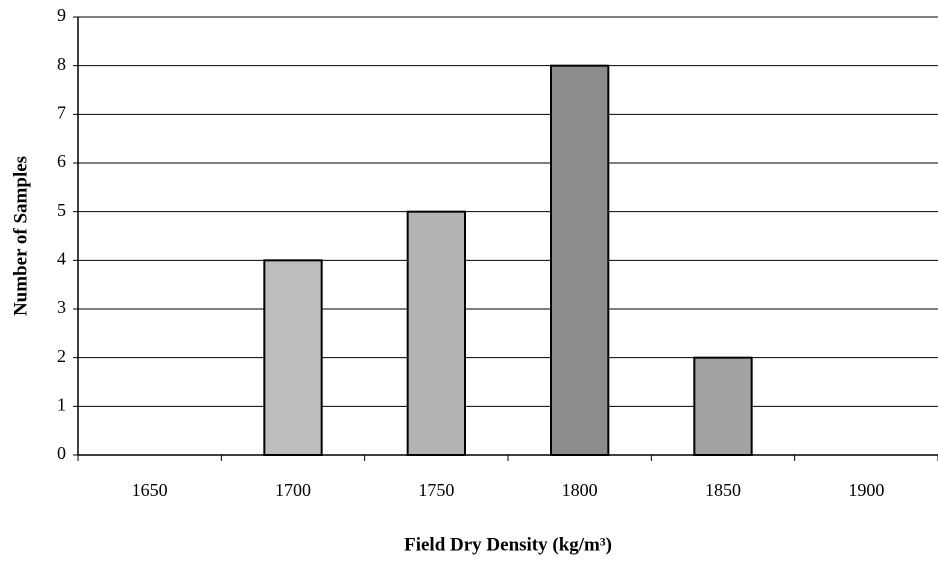 The height and width of the screenshot is (561, 938). I want to click on x-tick-label: 1650, so click(150, 490).